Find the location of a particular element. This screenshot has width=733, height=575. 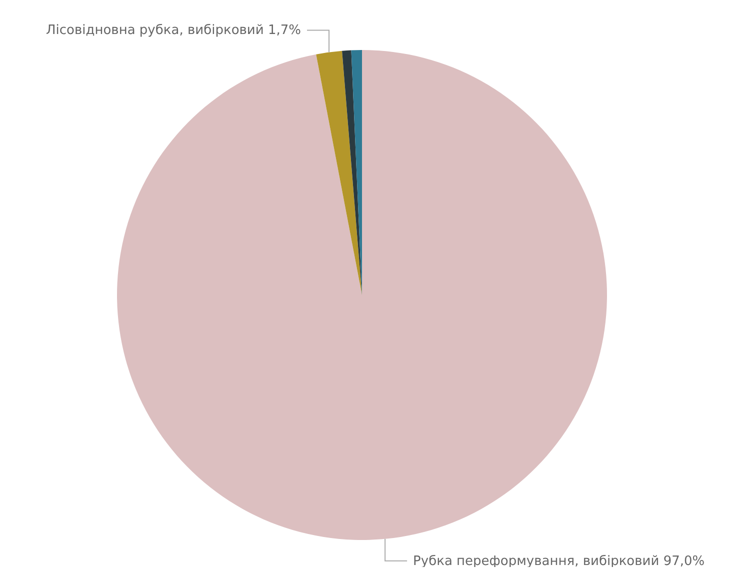

slice-label: Лісовідновна рубка, вибірковий 1,7% is located at coordinates (174, 30).